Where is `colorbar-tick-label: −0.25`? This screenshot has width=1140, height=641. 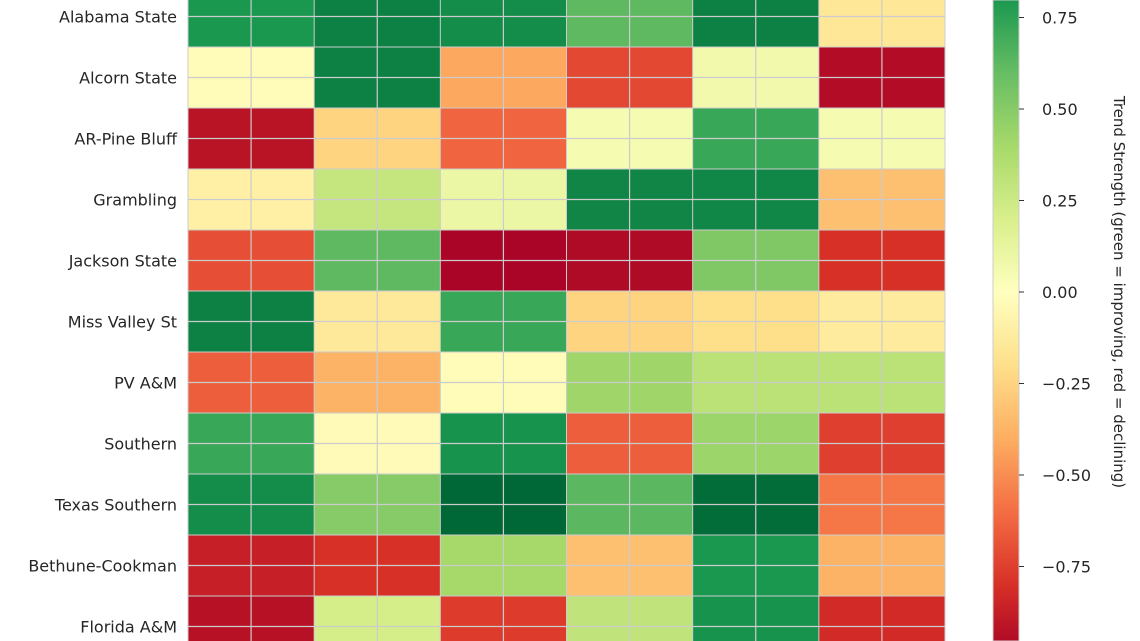
colorbar-tick-label: −0.25 is located at coordinates (1066, 384).